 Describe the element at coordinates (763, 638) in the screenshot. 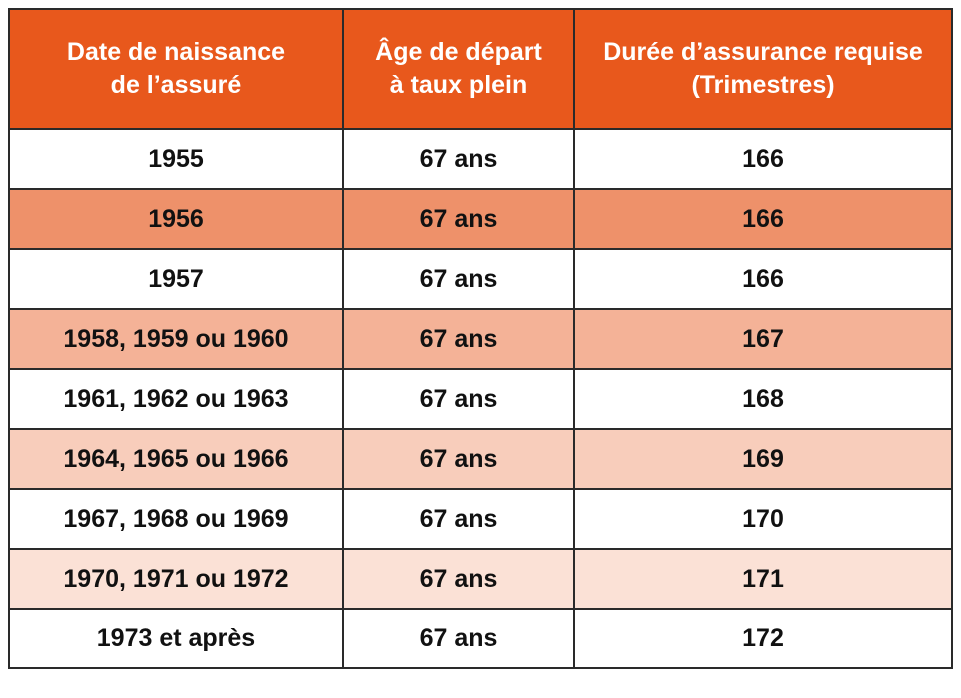

I see `cell-quarters: 172` at that location.